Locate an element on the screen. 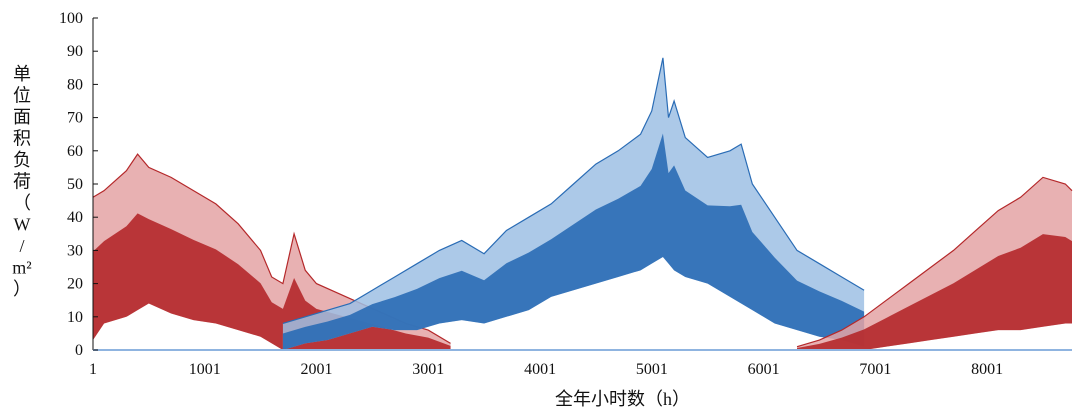 The height and width of the screenshot is (415, 1076). y-tick-label: 80 is located at coordinates (75, 84).